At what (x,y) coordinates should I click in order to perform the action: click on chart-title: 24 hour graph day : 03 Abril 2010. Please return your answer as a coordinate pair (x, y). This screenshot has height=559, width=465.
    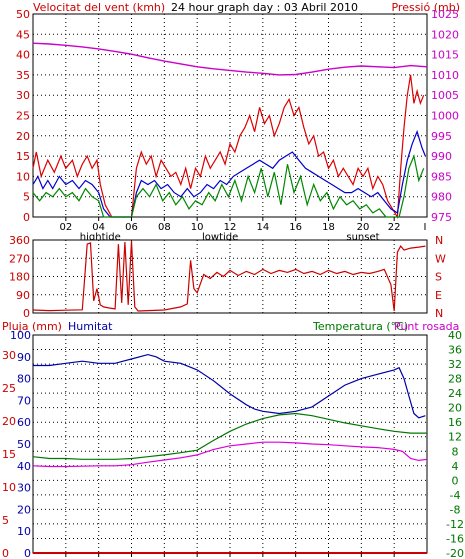
    Looking at the image, I should click on (264, 7).